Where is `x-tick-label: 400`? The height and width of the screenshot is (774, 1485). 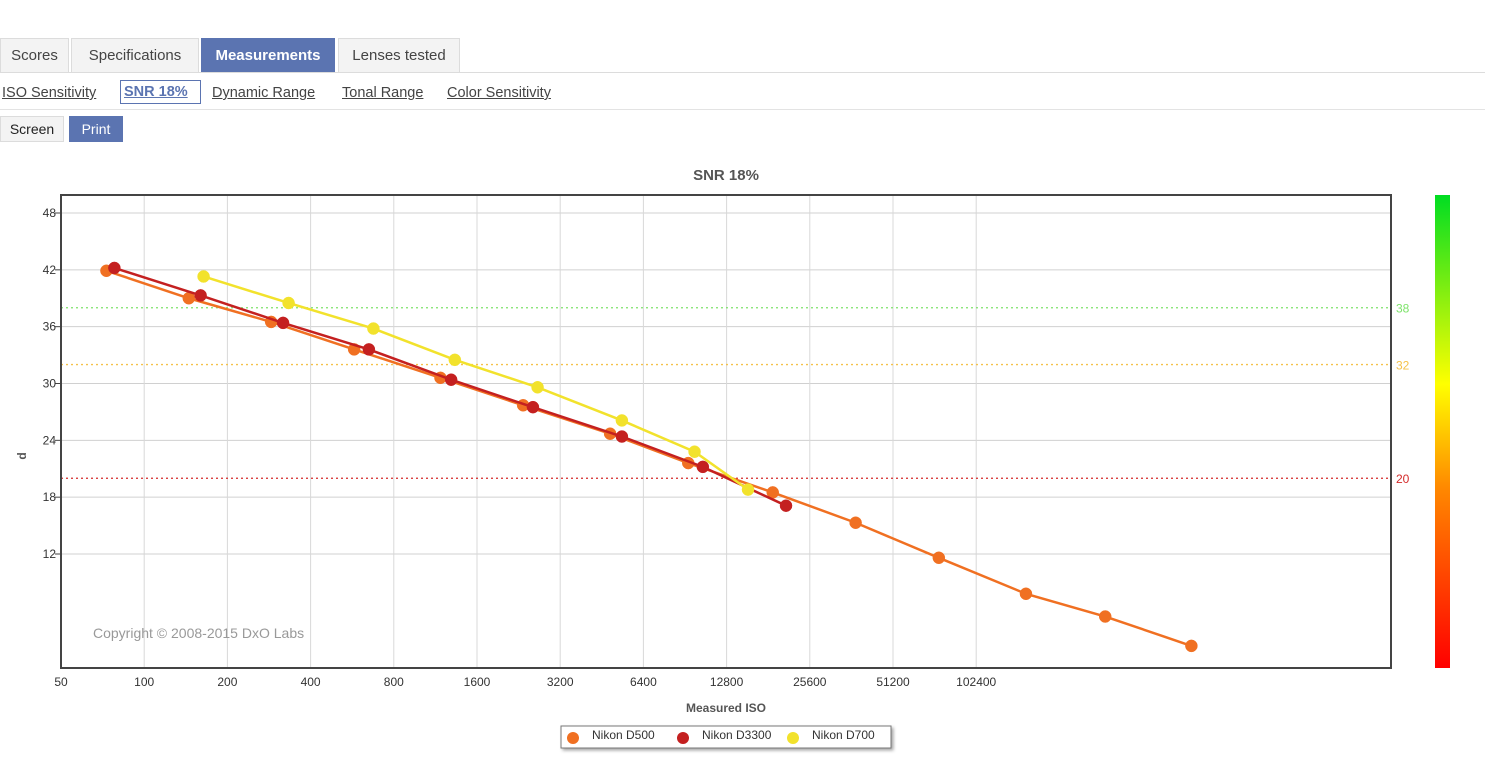
x-tick-label: 400 is located at coordinates (311, 682).